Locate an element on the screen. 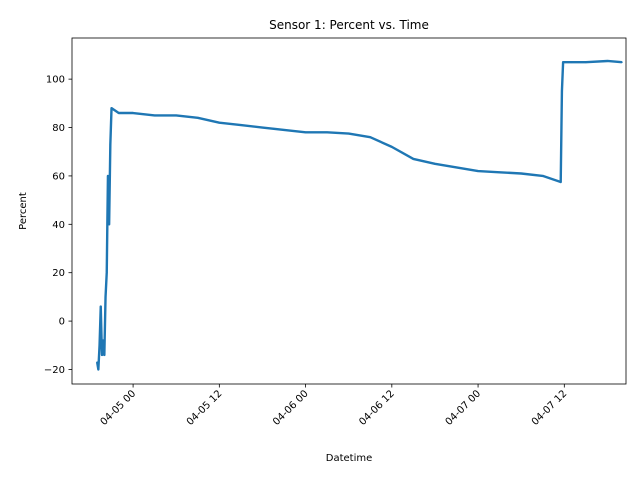 The image size is (640, 480). x-tick-label: 04-07 12 is located at coordinates (550, 408).